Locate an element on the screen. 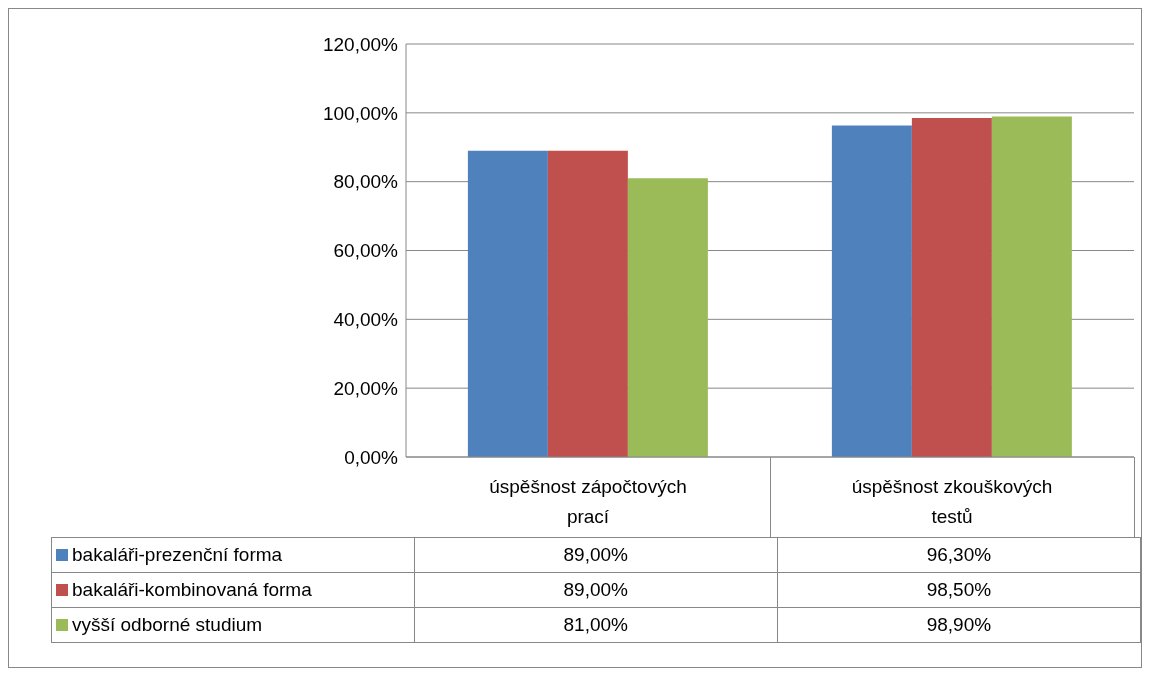  x-tick-label: úspěšnost zápočtových prací is located at coordinates (588, 501).